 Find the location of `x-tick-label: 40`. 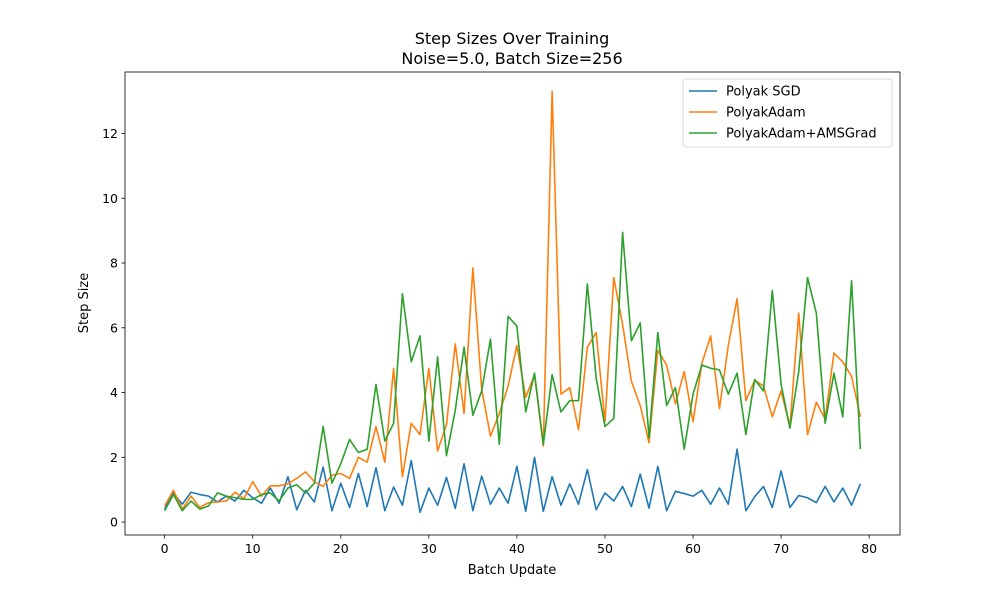

x-tick-label: 40 is located at coordinates (517, 548).